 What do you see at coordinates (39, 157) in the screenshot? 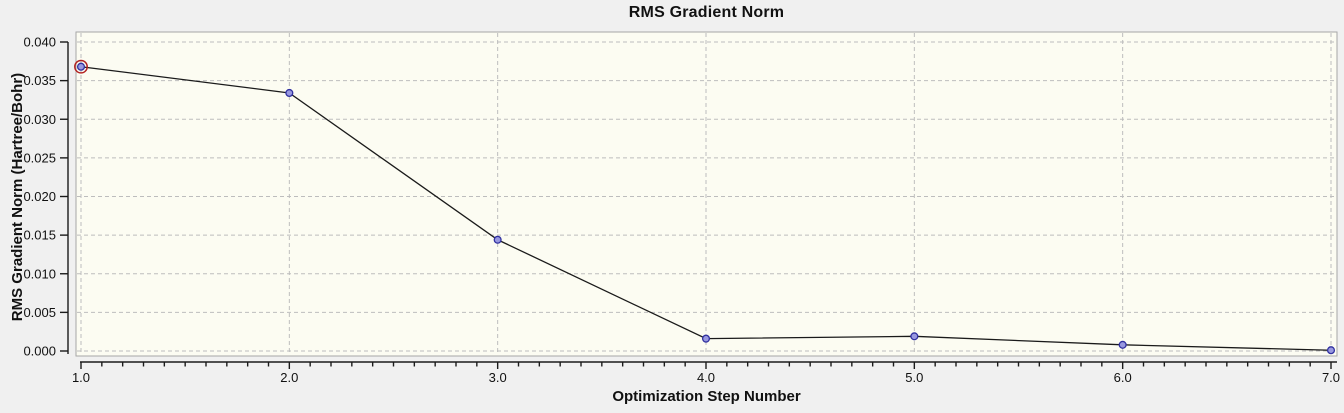
I see `y-tick-label: 0.025` at bounding box center [39, 157].